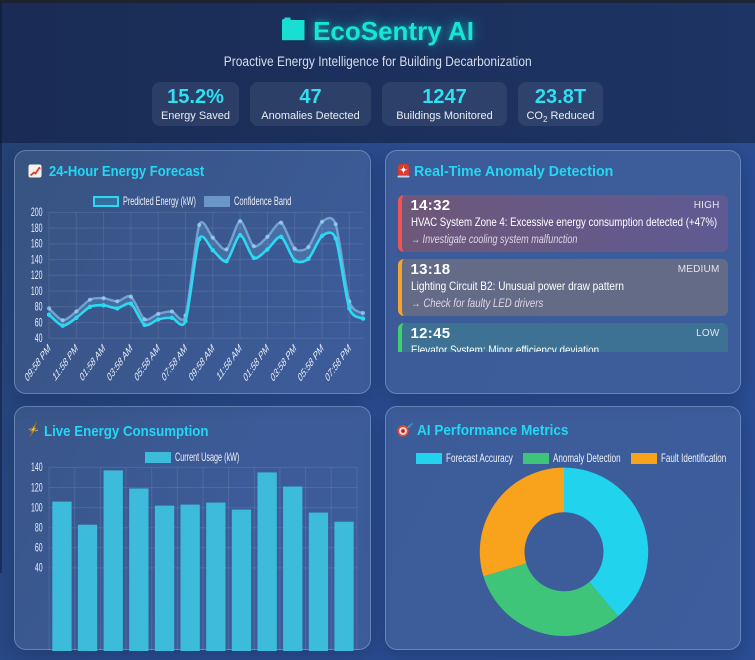  Describe the element at coordinates (37, 244) in the screenshot. I see `svg-text: 160` at that location.